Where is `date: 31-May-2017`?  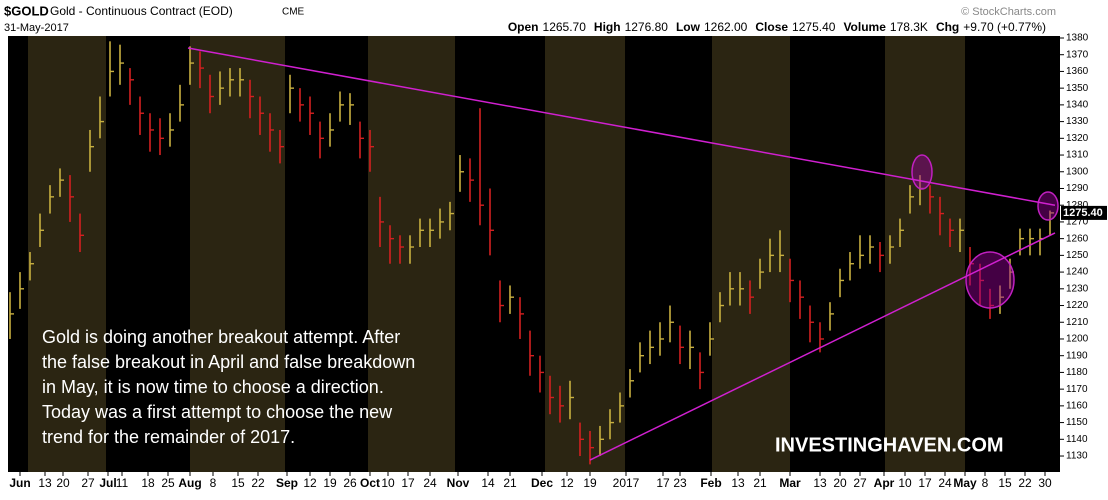 date: 31-May-2017 is located at coordinates (36, 28).